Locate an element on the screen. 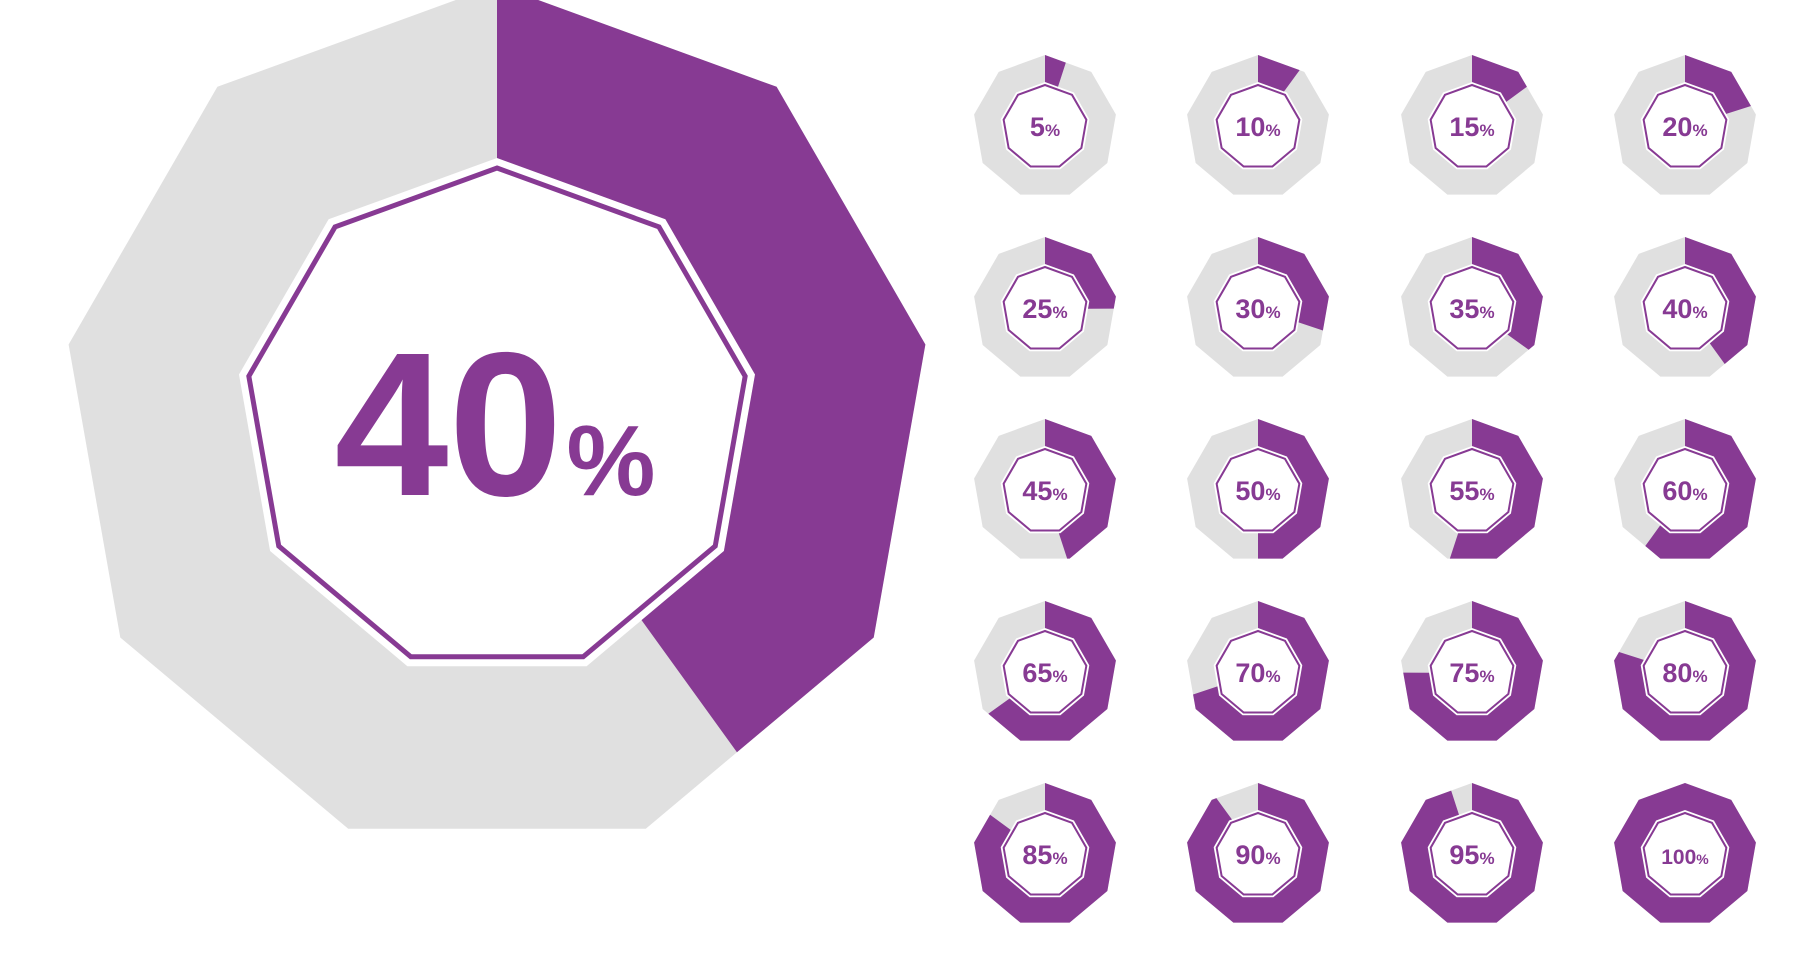  small-value-label: 70% is located at coordinates (1257, 673).